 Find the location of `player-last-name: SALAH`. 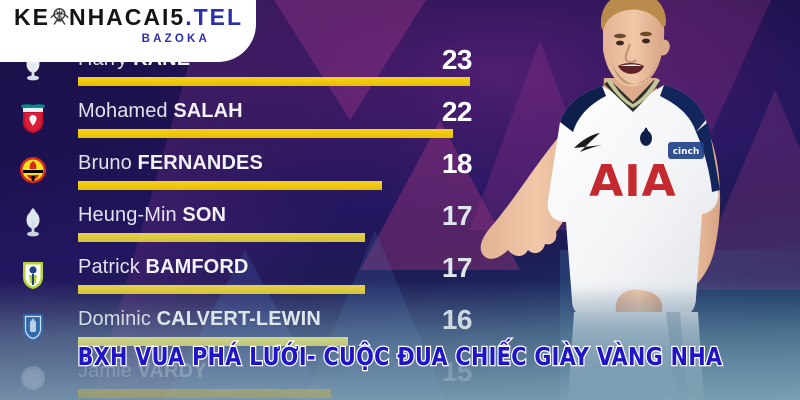

player-last-name: SALAH is located at coordinates (208, 111).